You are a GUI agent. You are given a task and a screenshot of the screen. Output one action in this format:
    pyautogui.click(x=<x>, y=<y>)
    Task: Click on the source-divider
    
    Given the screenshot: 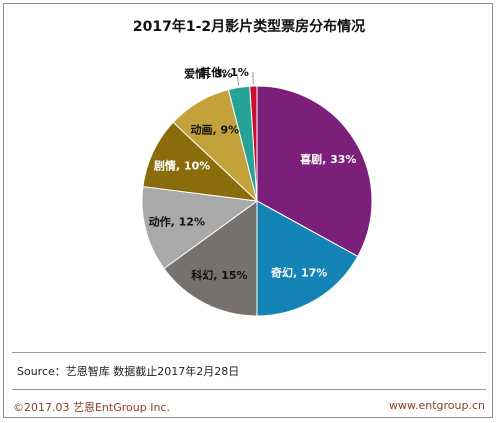 What is the action you would take?
    pyautogui.click(x=249, y=352)
    